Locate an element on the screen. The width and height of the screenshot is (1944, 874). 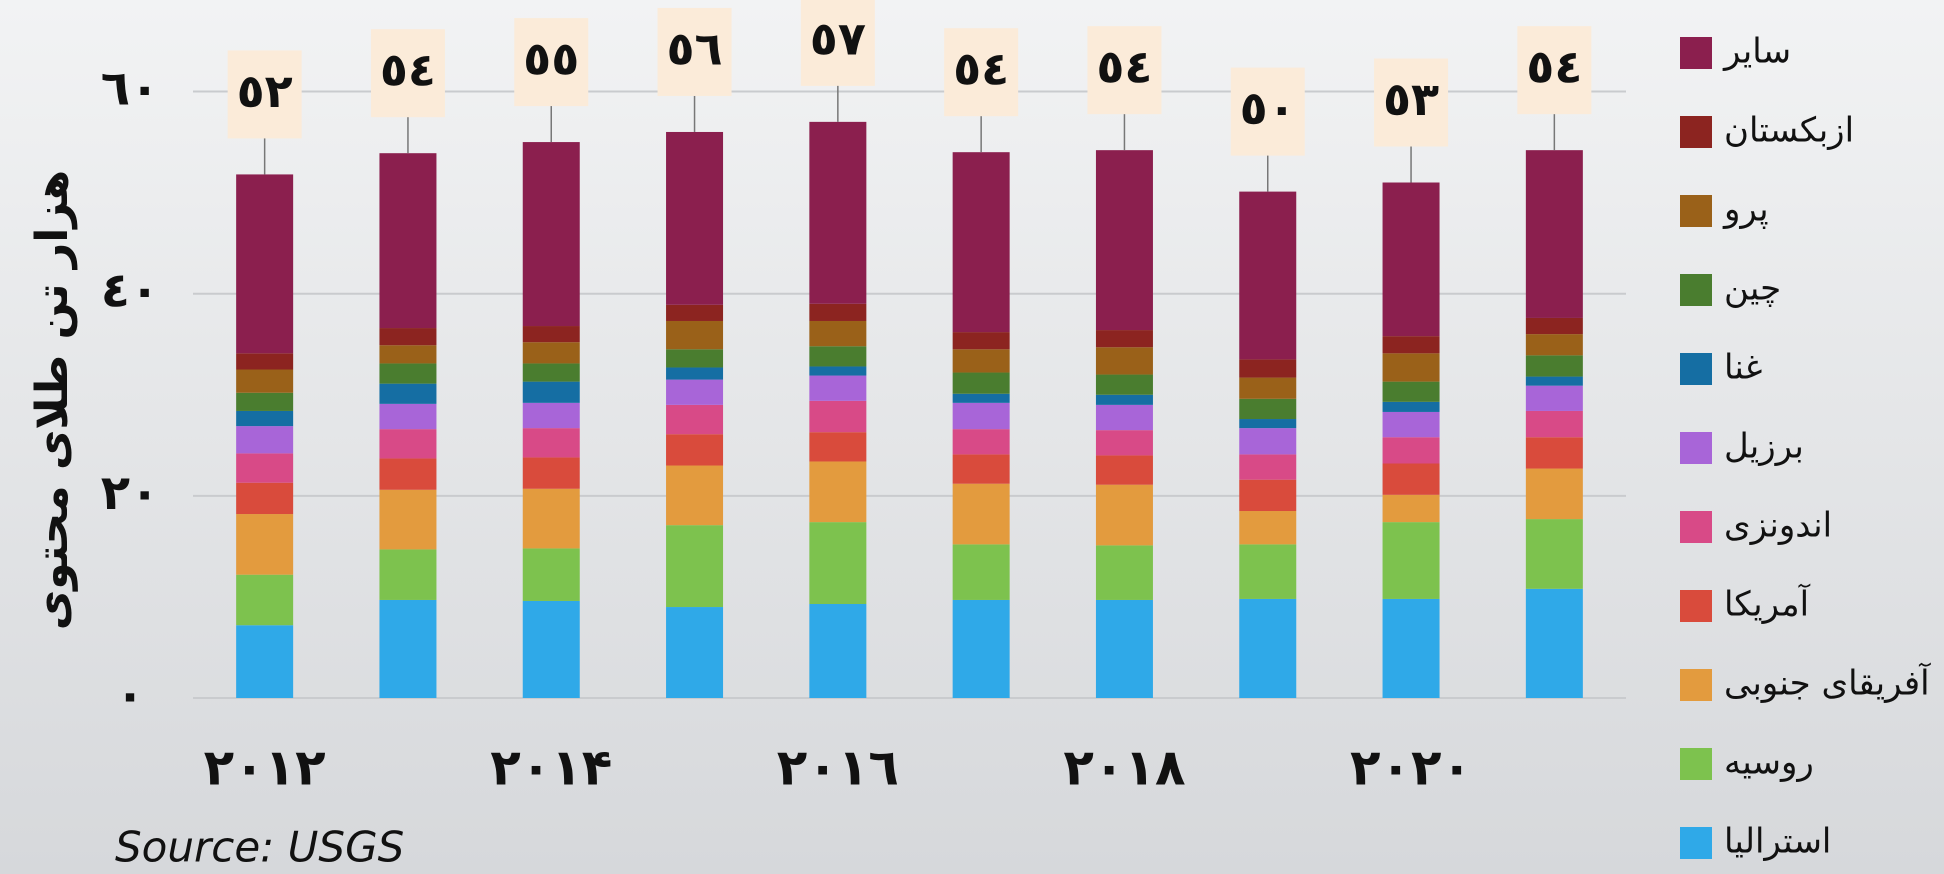
x-tick-label: ۲۰۲۰ is located at coordinates (1411, 768).